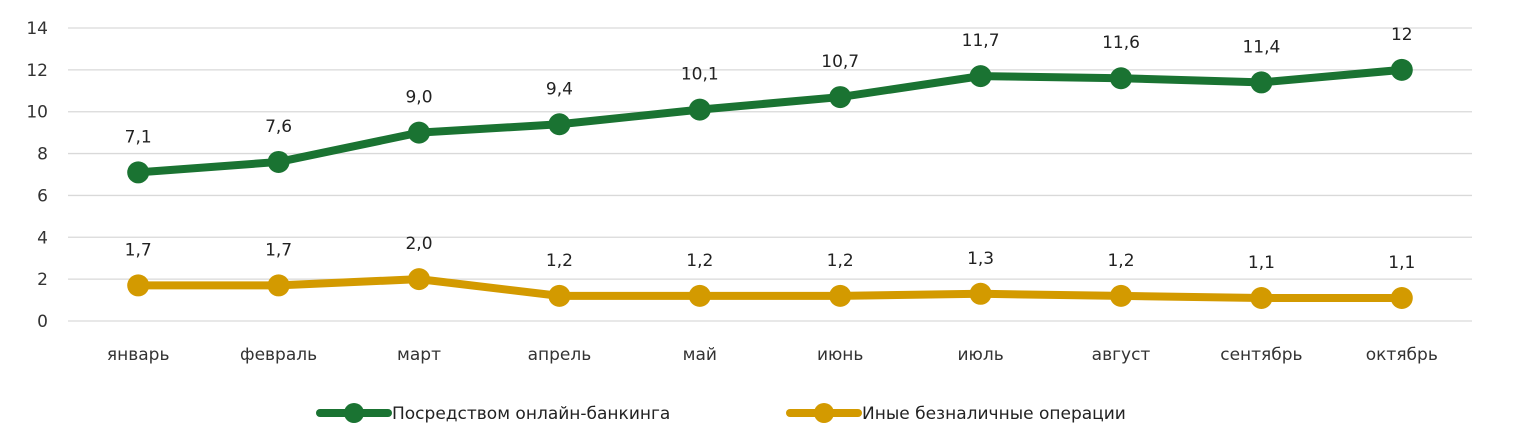  I want to click on x-tick-label: апрель, so click(560, 355).